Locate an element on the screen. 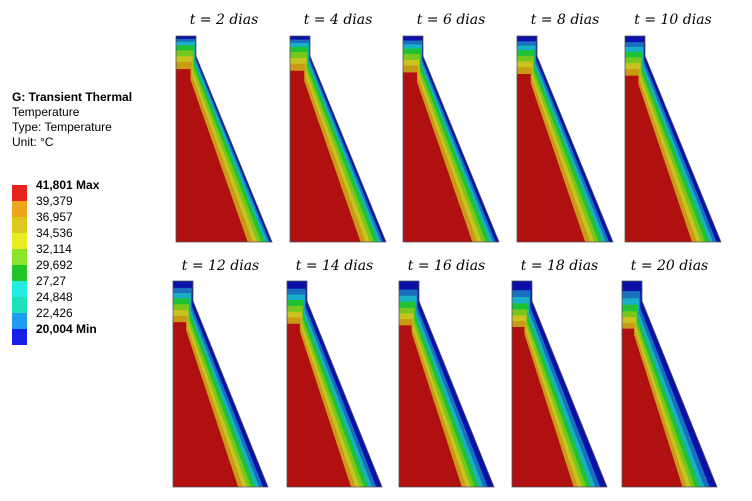 The height and width of the screenshot is (501, 752). legend-unit: Unit: °C is located at coordinates (33, 142).